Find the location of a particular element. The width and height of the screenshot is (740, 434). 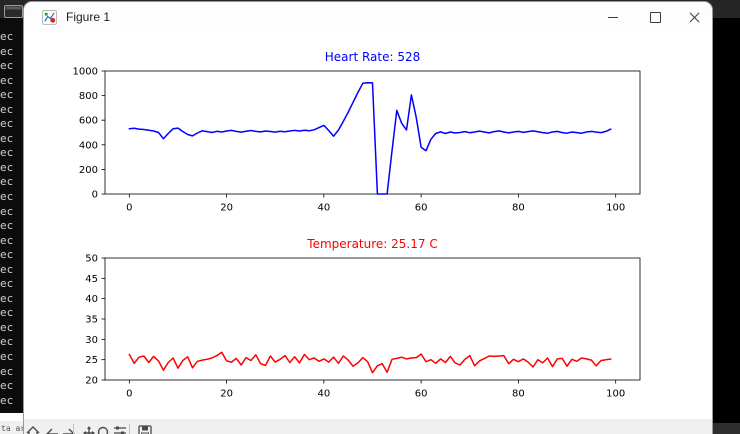

minimize-button is located at coordinates (613, 17).